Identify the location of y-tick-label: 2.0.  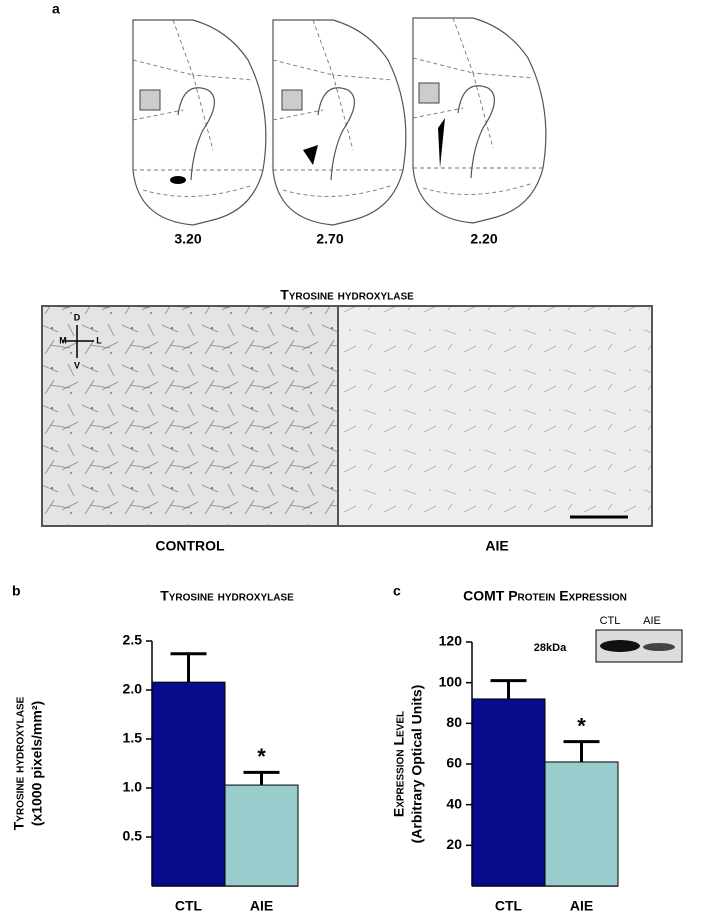
(133, 689).